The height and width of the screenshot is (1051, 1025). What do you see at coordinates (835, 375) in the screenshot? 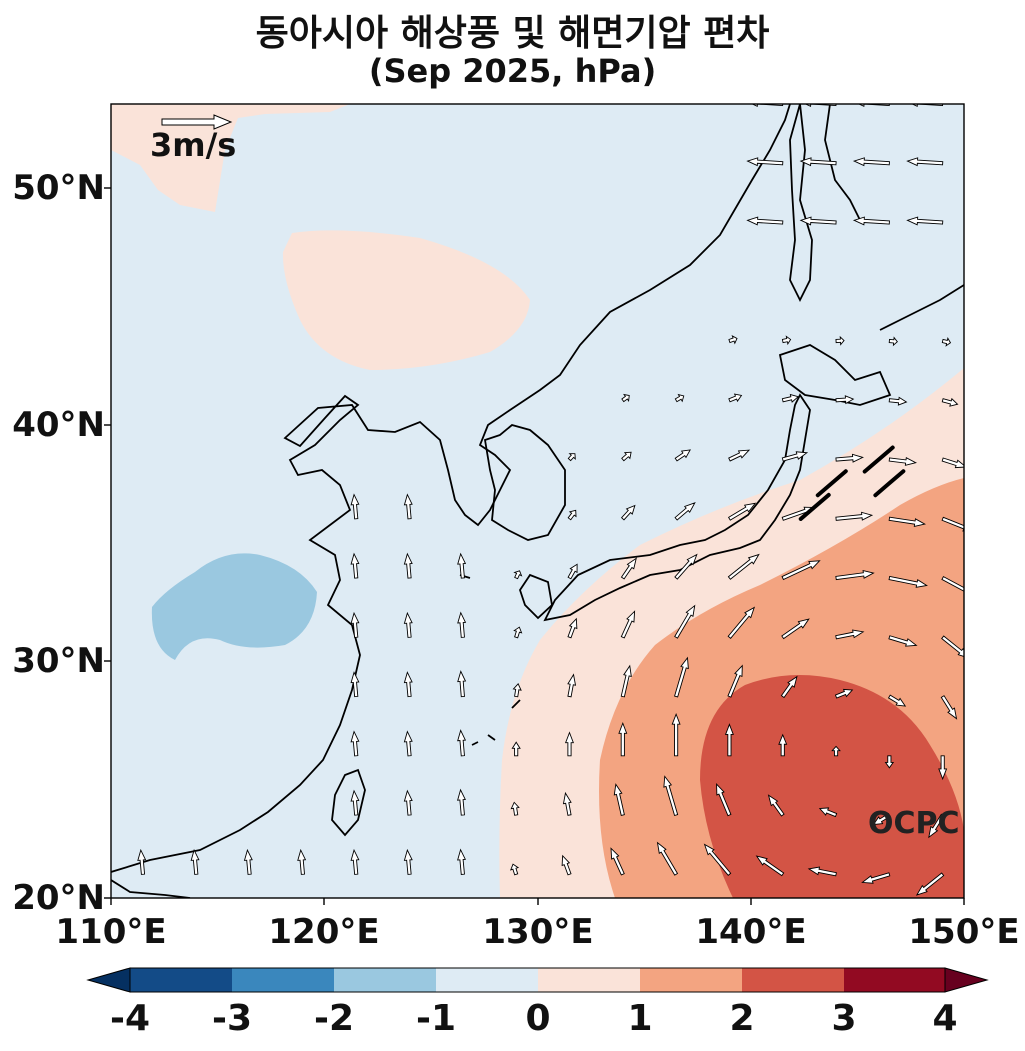
I see `japan-hokkaido` at bounding box center [835, 375].